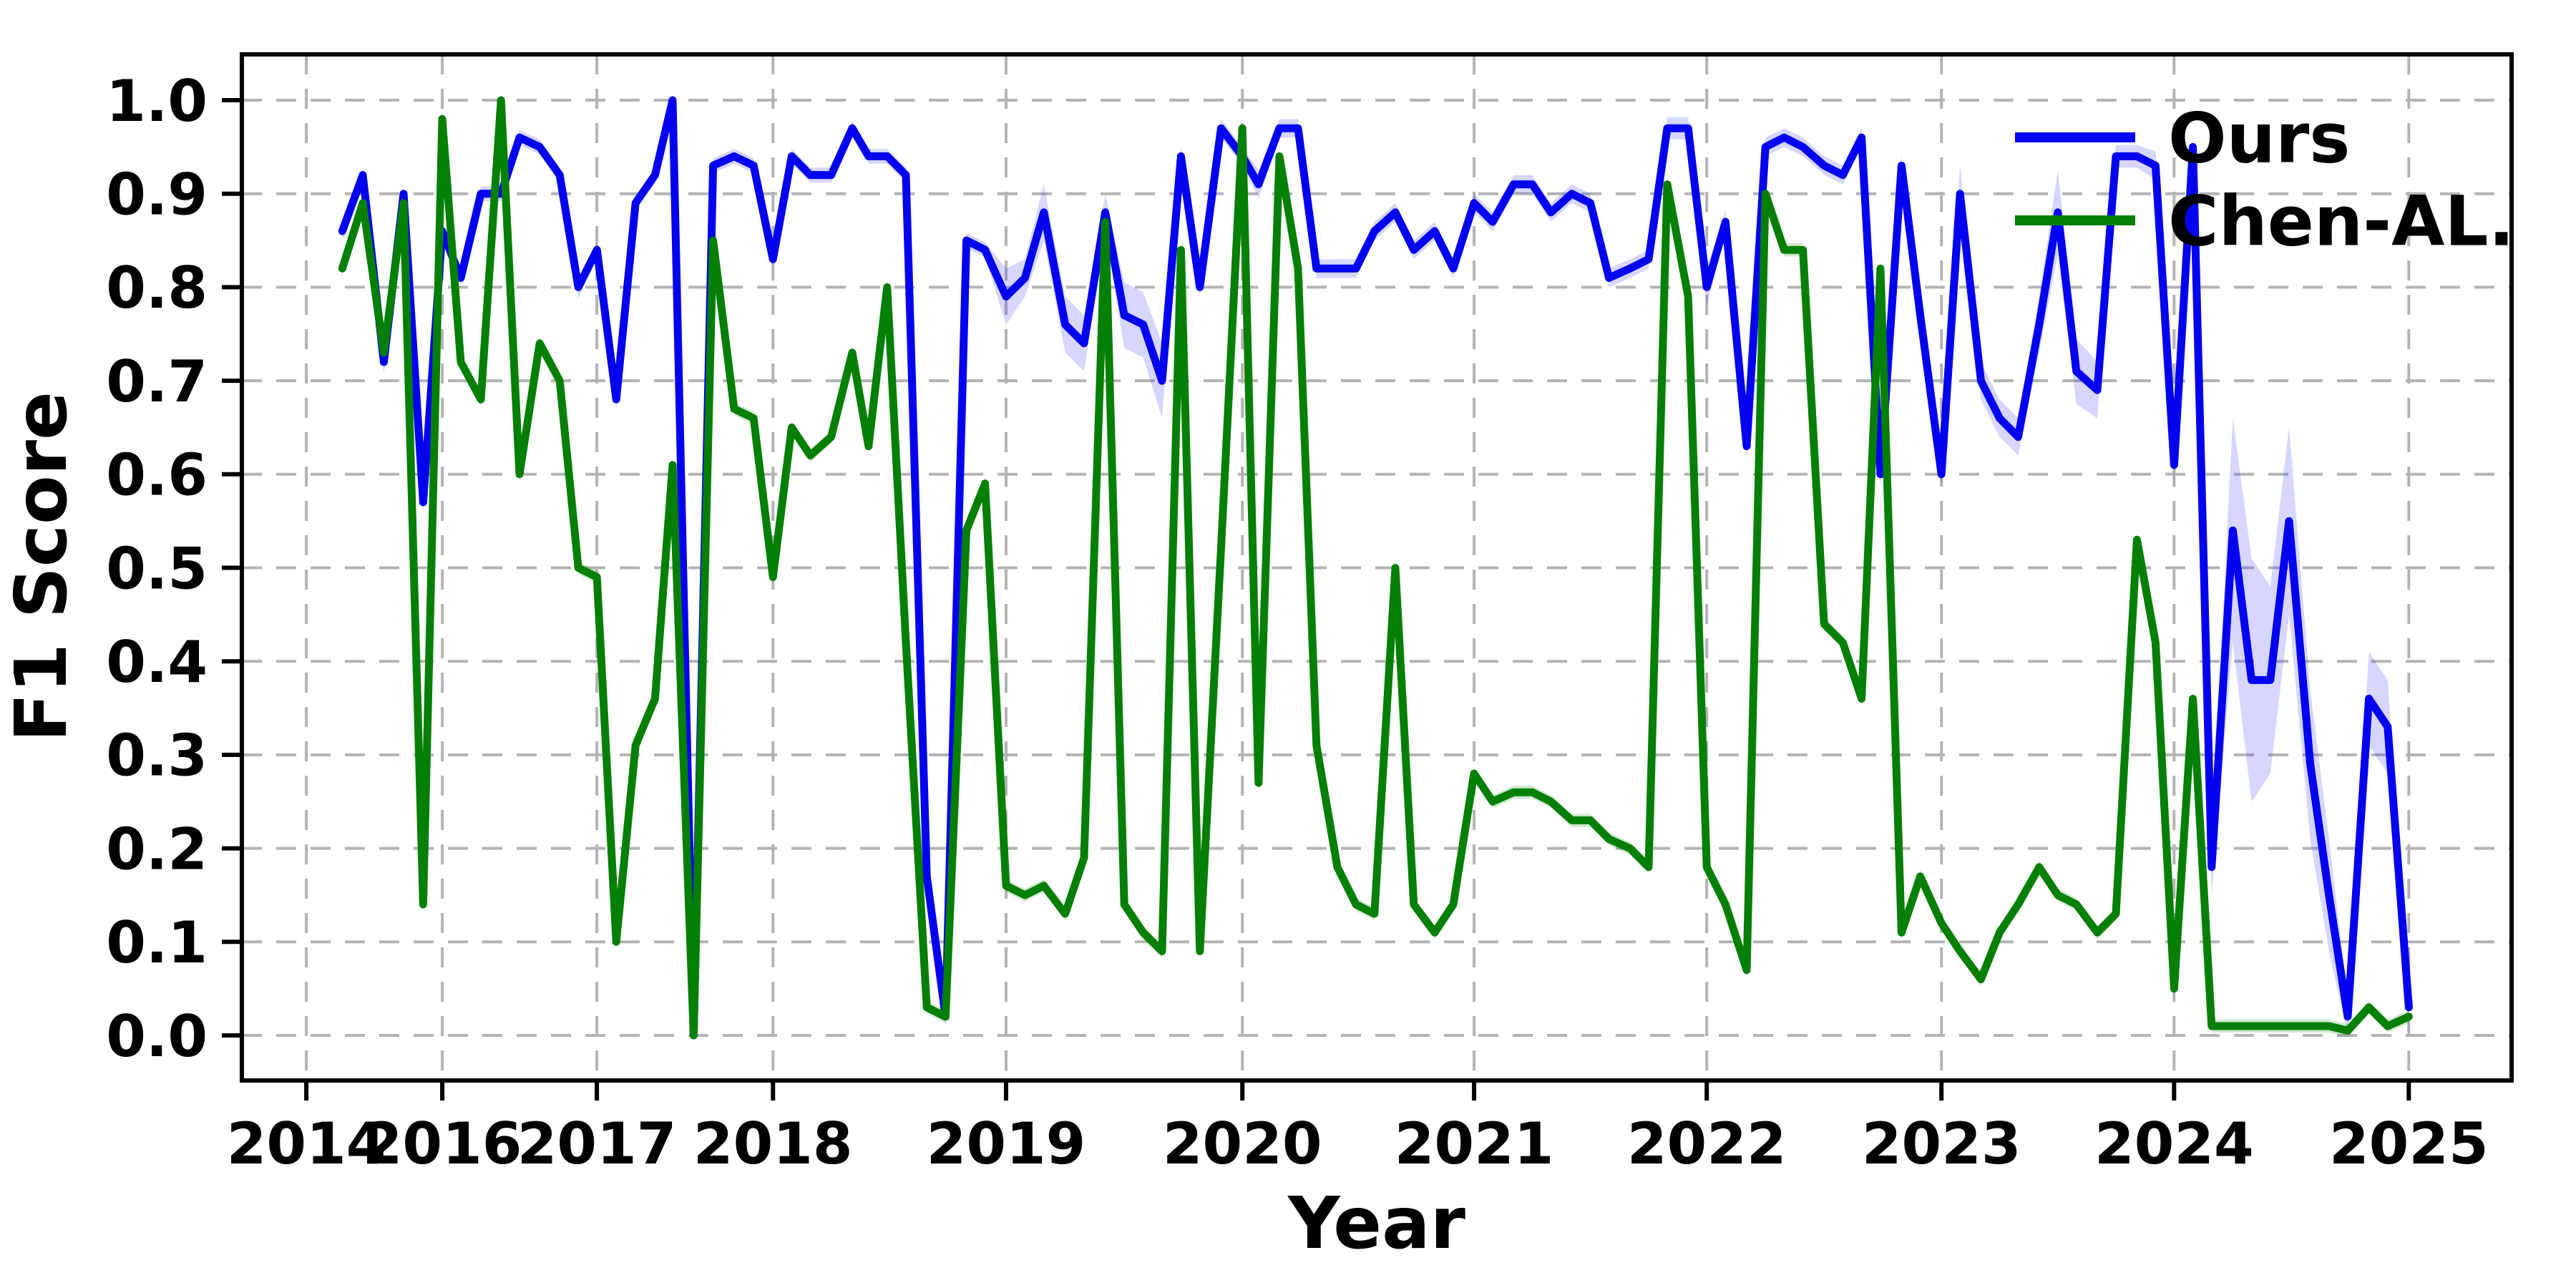 The width and height of the screenshot is (2576, 1288). Describe the element at coordinates (2264, 180) in the screenshot. I see `legend: Ours Chen-AL.` at that location.